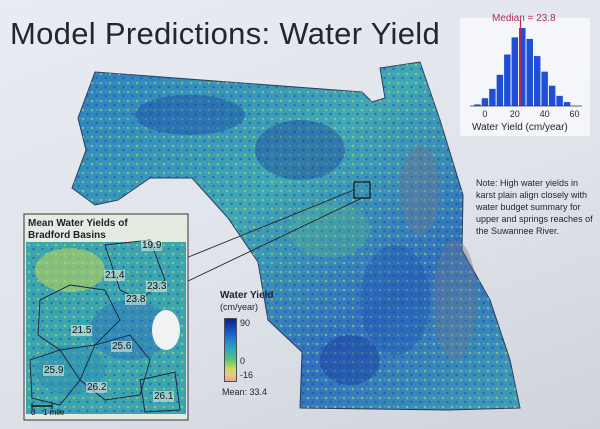  I want to click on legend-zero-label: 0, so click(243, 361).